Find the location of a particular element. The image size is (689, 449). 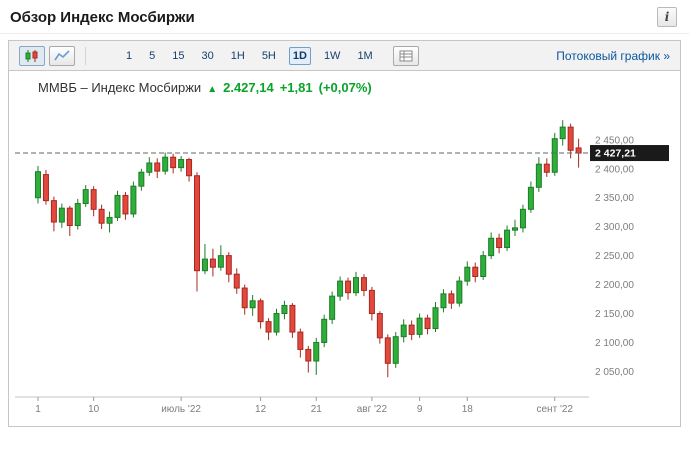

candlestick-chart-button is located at coordinates (32, 55).